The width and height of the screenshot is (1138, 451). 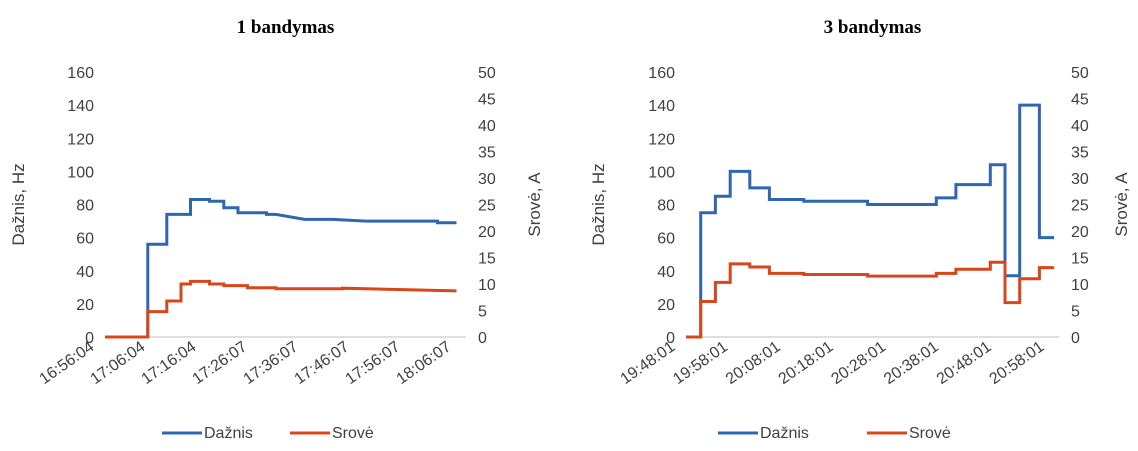 I want to click on chart-title: 3 bandymas, so click(x=873, y=27).